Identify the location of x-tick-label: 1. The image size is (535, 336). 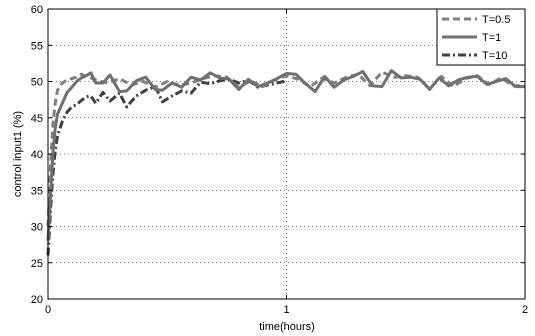
(286, 310).